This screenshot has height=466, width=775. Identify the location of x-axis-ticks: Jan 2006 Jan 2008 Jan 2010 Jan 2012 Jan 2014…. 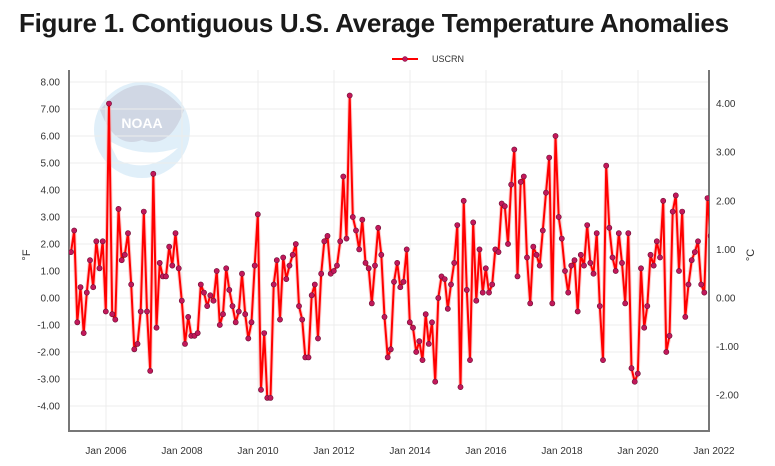
(410, 451).